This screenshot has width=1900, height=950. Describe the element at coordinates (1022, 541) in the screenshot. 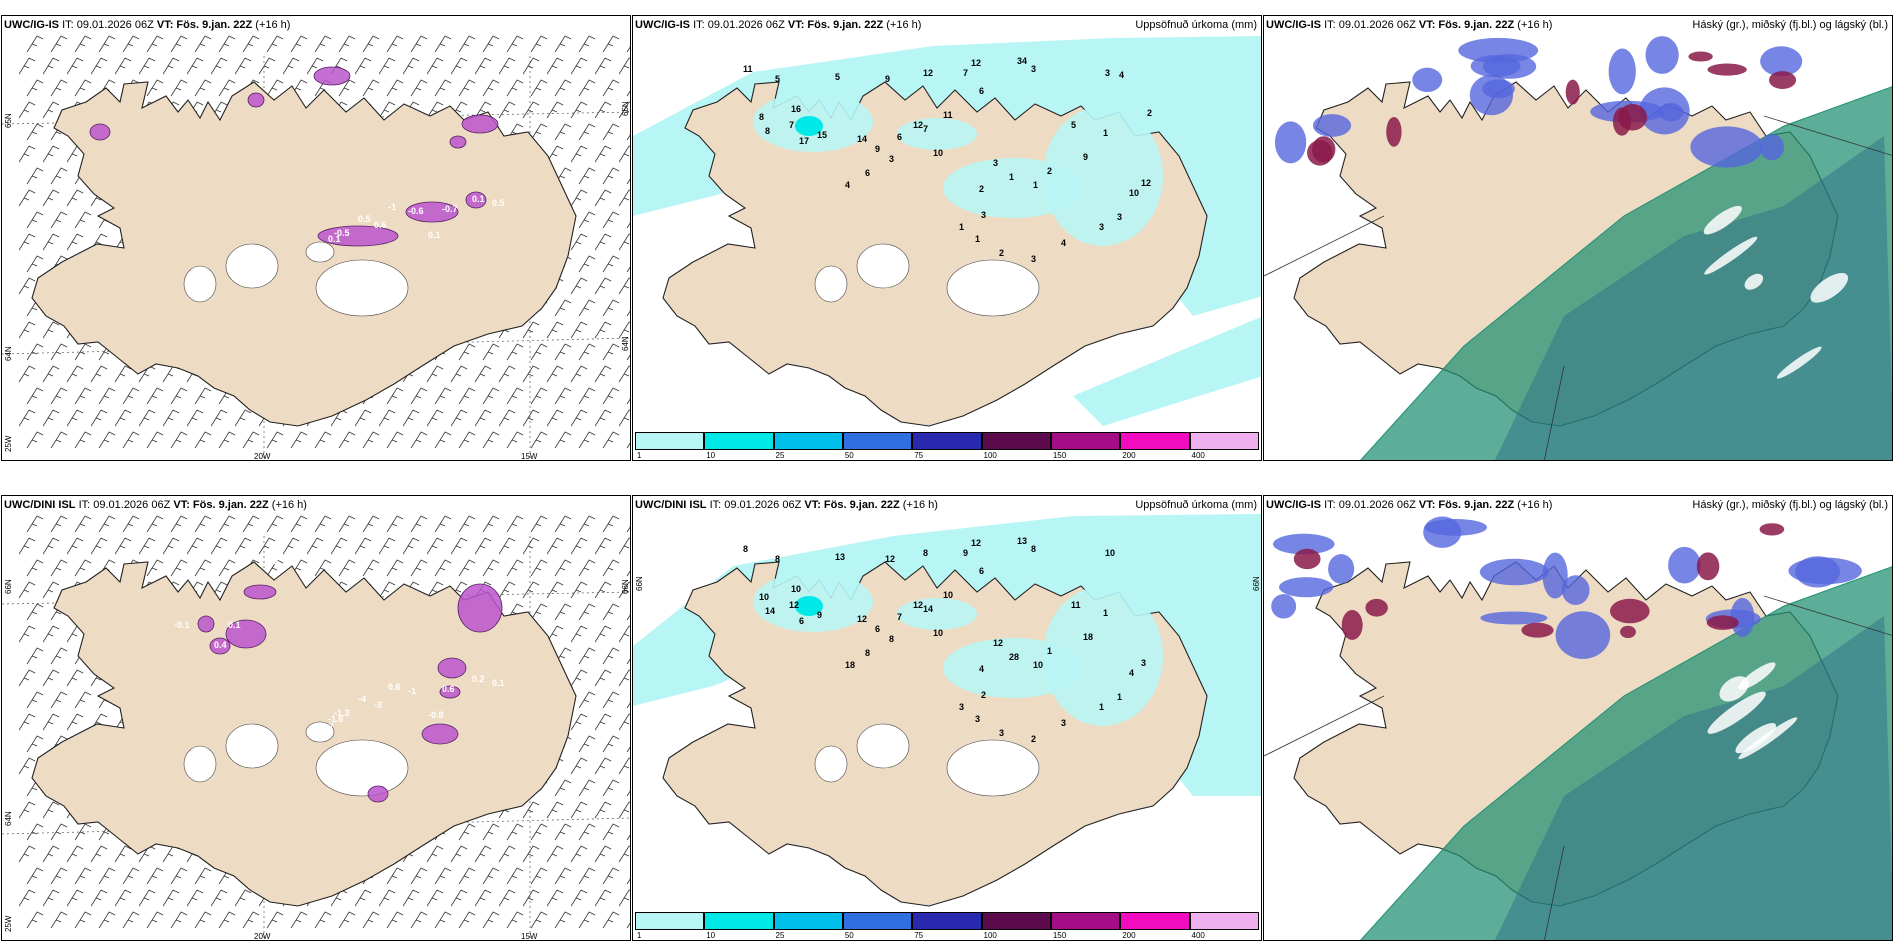

I see `value-label: 13` at that location.